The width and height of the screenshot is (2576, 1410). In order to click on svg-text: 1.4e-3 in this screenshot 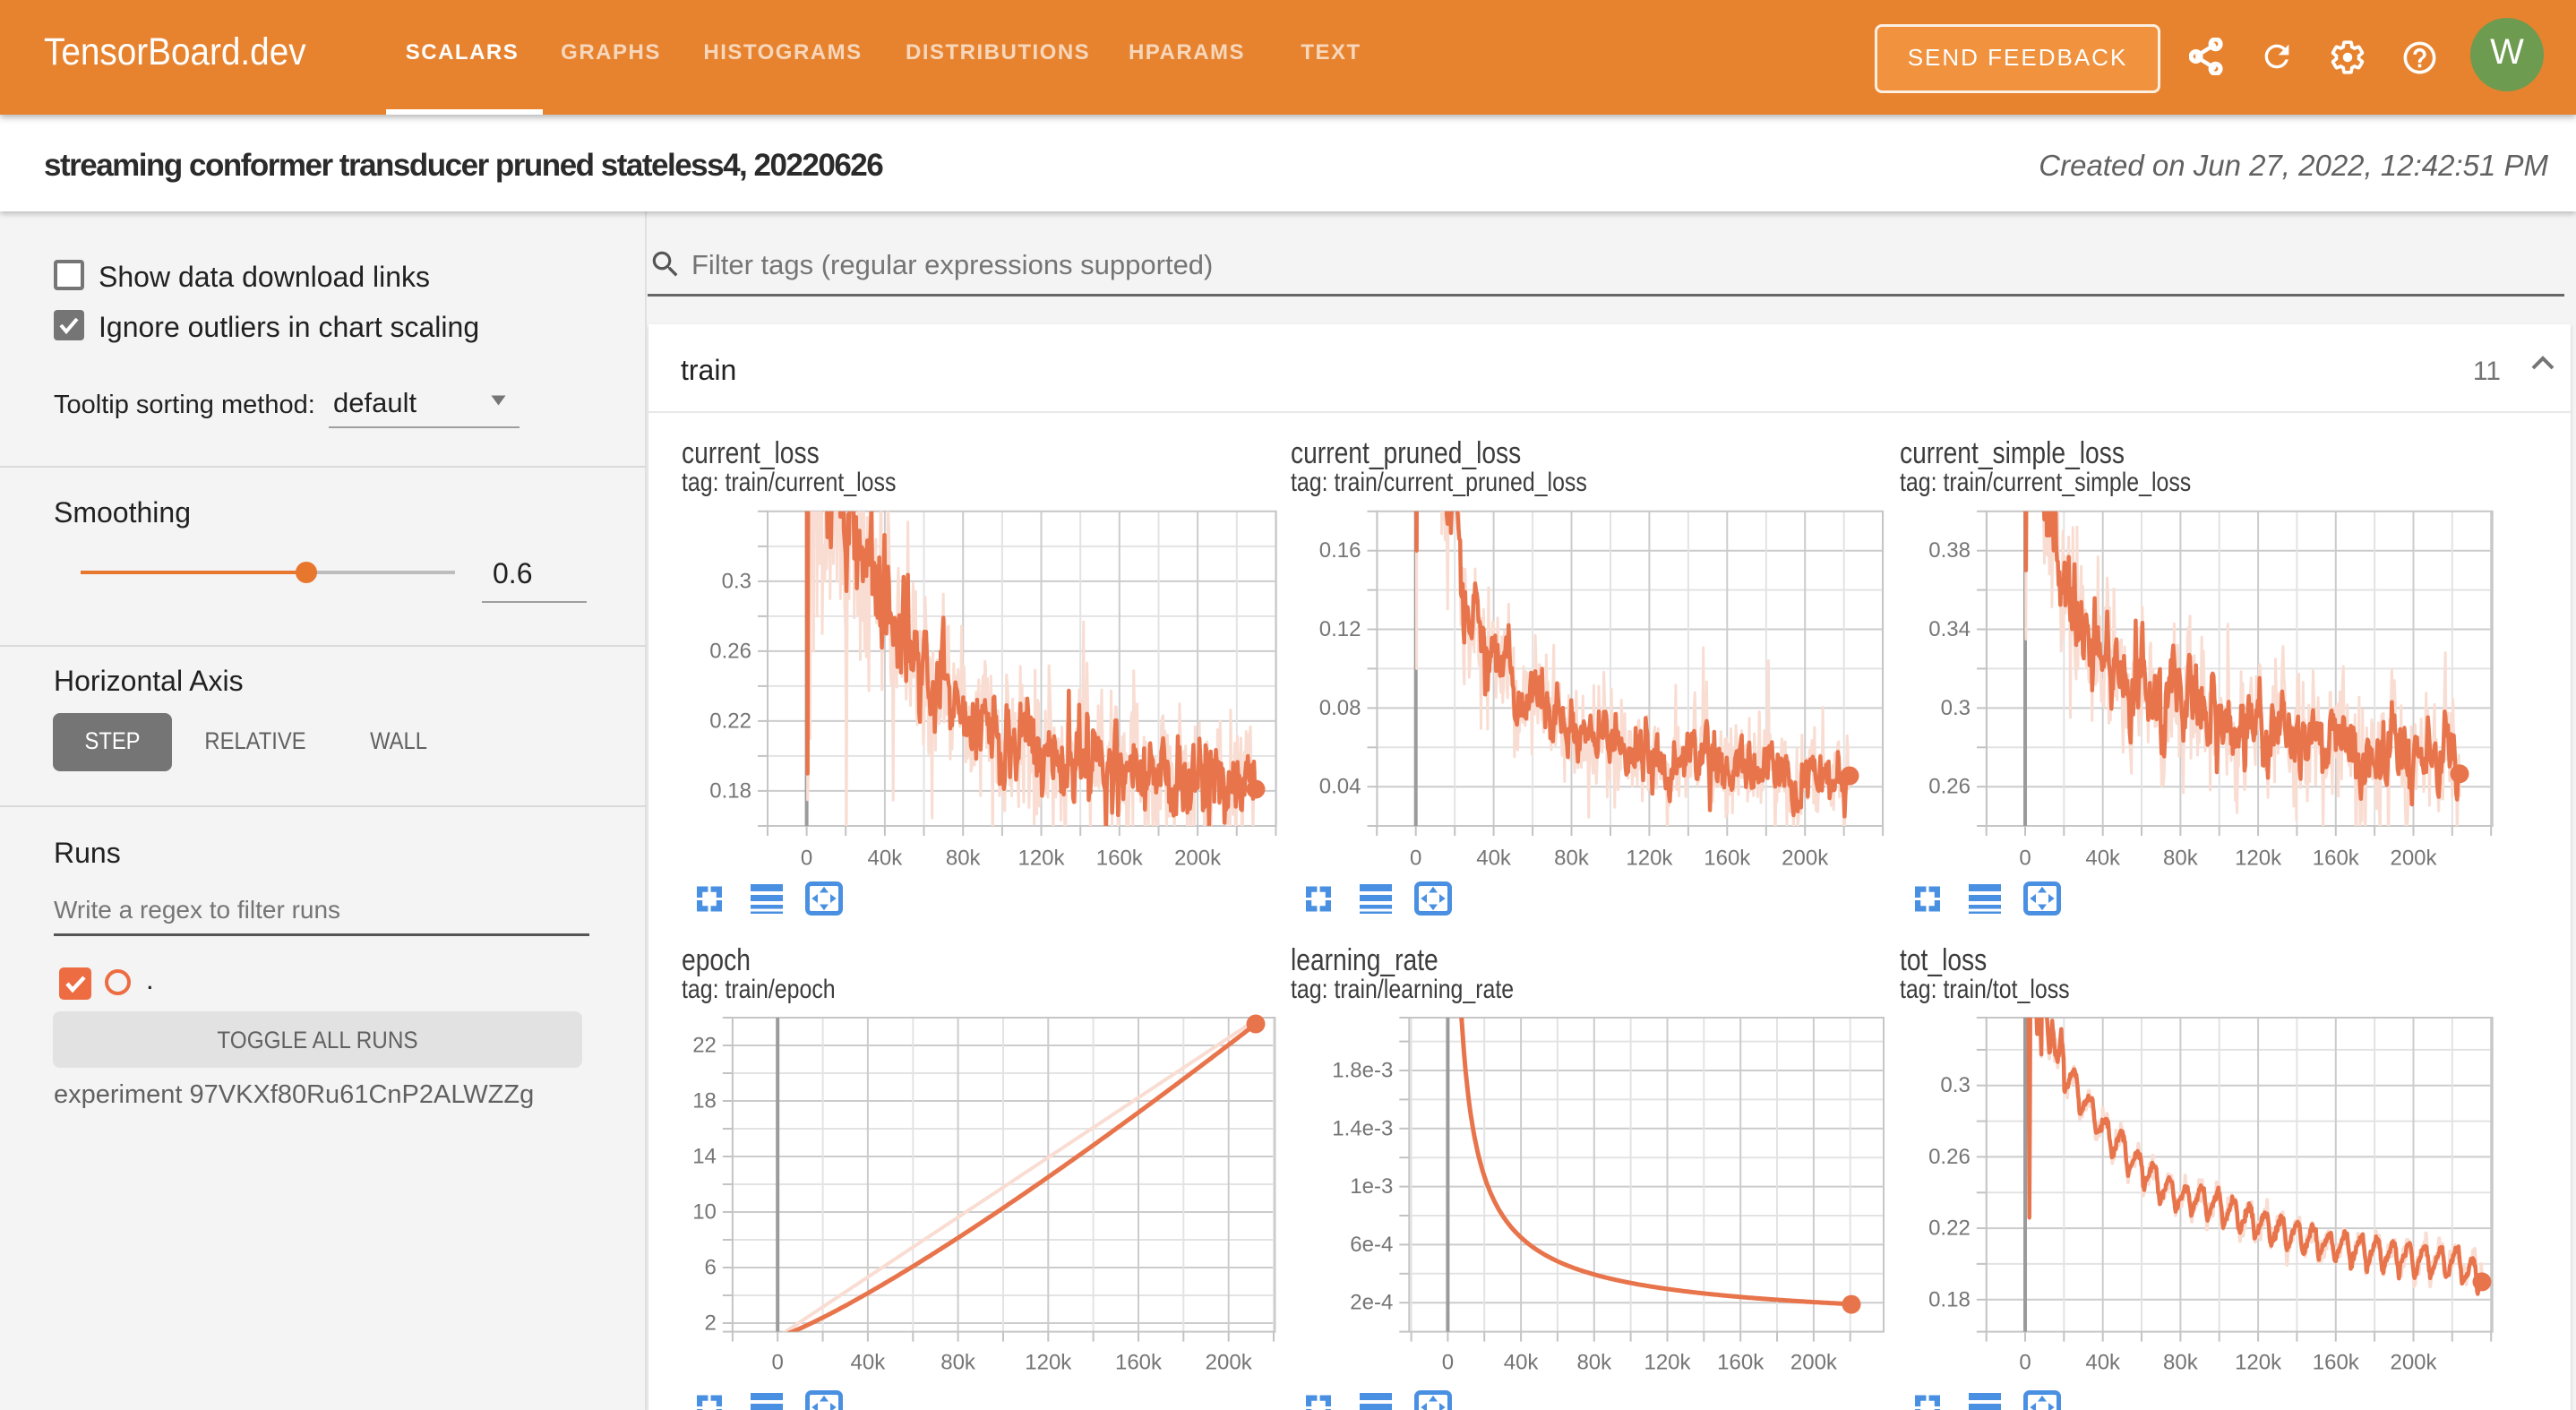, I will do `click(1362, 1128)`.